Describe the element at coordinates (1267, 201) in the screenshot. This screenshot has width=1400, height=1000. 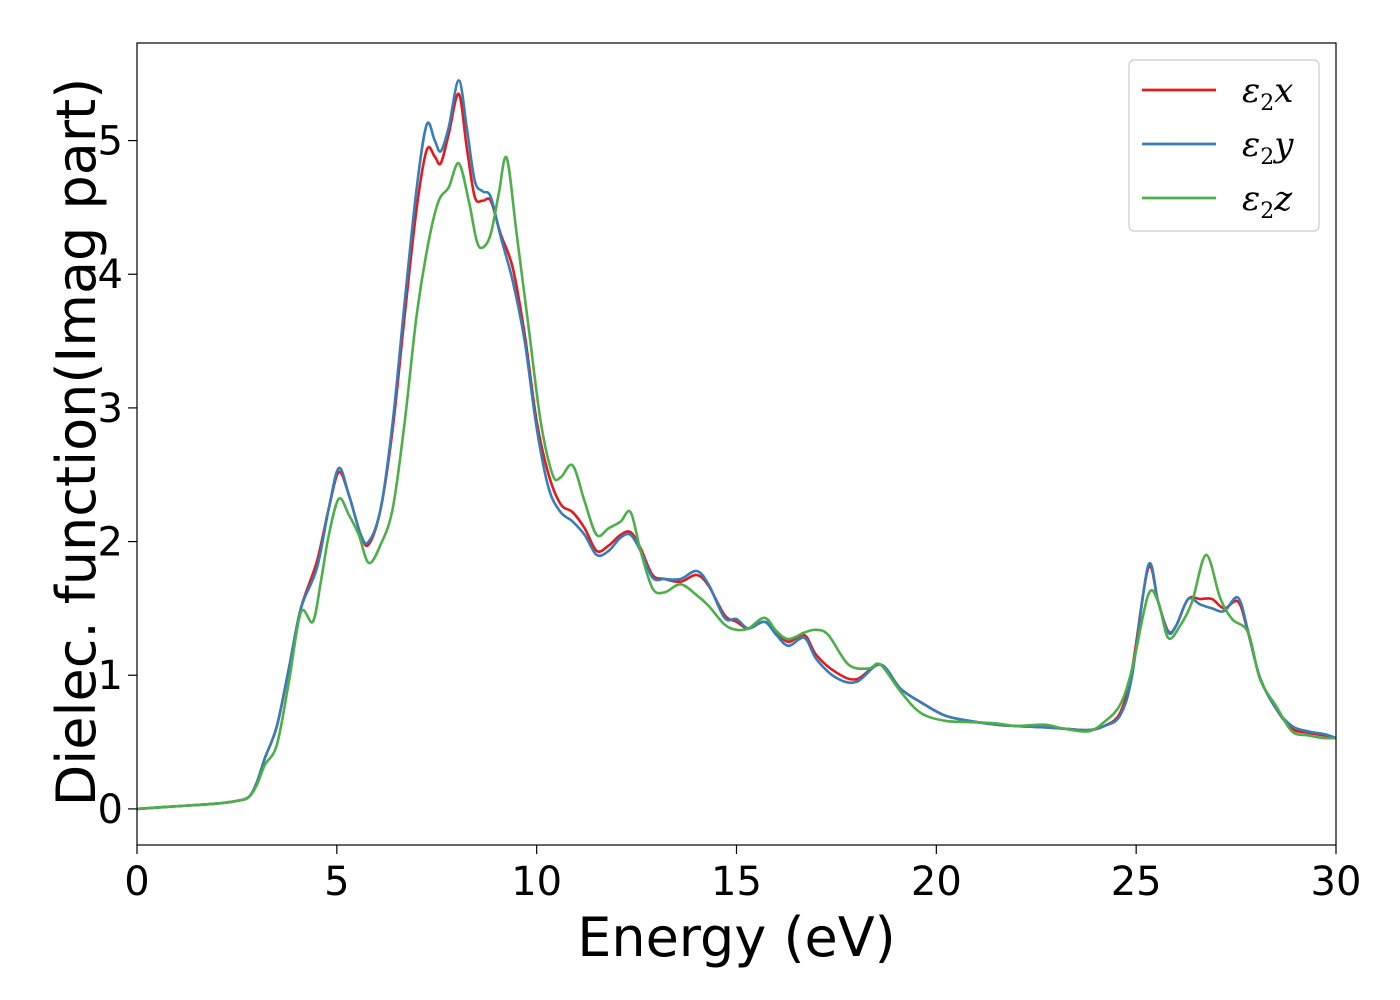
I see `legend-label: ε2z` at that location.